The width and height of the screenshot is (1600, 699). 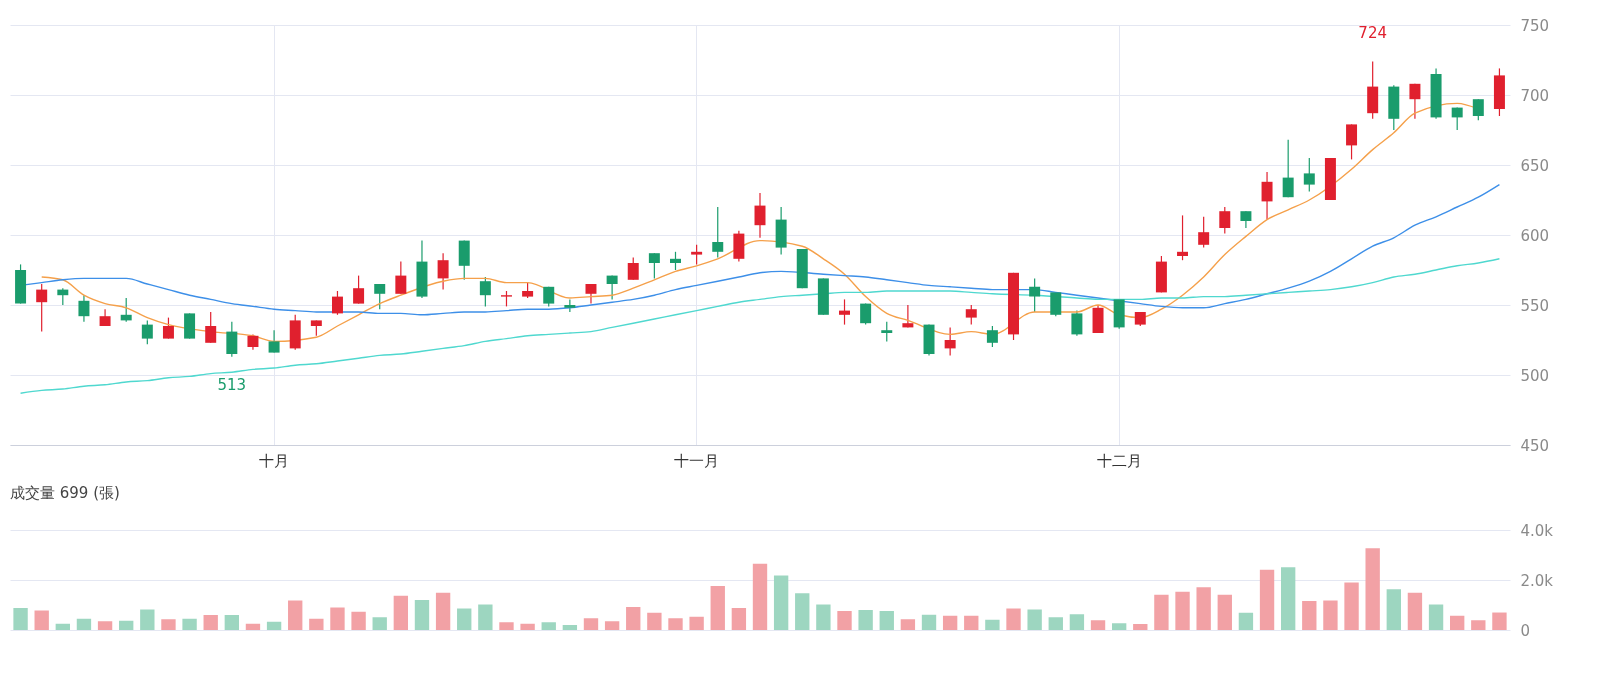 What do you see at coordinates (1525, 630) in the screenshot?
I see `y-tick-label: 0` at bounding box center [1525, 630].